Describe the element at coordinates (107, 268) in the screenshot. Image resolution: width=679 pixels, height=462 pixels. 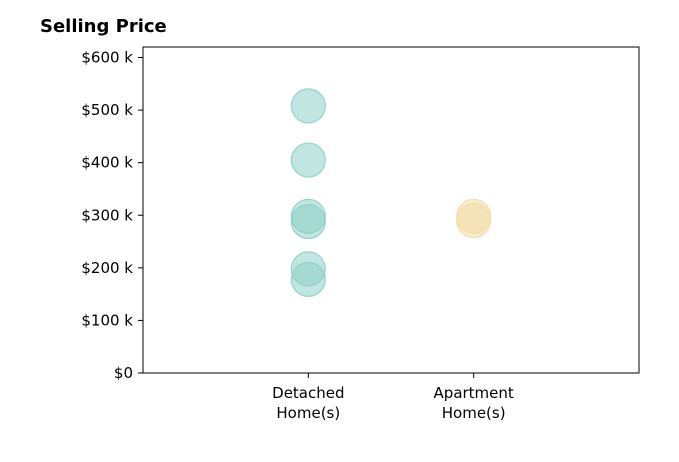
I see `y-tick-label: $200 k` at that location.